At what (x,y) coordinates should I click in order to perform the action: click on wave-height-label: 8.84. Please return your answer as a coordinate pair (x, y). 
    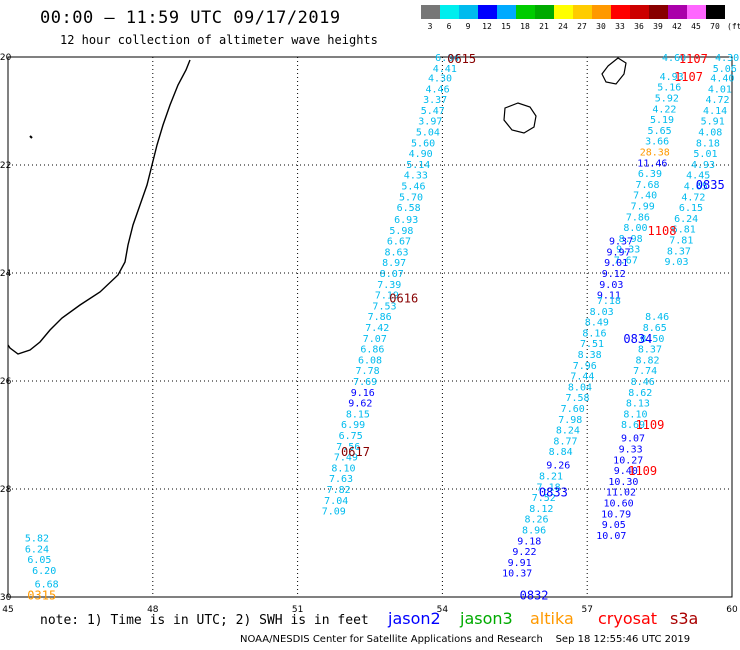
    Looking at the image, I should click on (561, 452).